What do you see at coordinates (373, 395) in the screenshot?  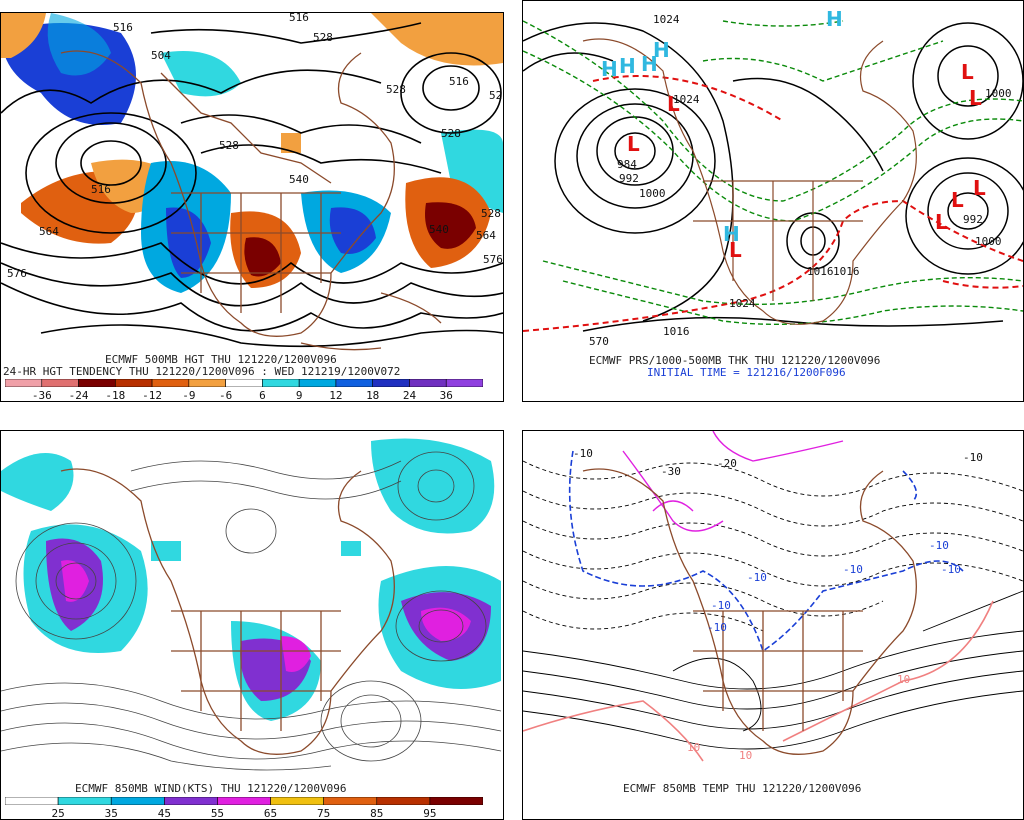 I see `tendency-colorbar-tick: 18` at bounding box center [373, 395].